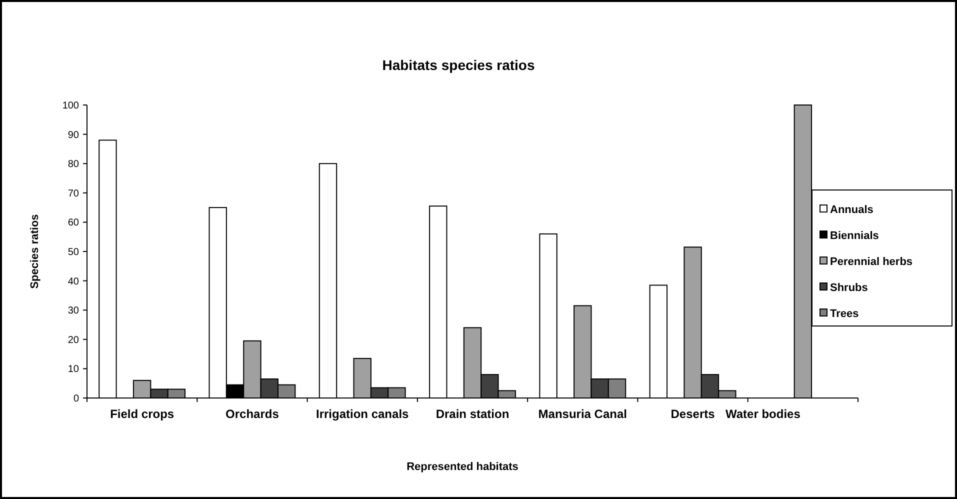 This screenshot has height=499, width=957. I want to click on x-tick-label: Irrigation canals, so click(363, 414).